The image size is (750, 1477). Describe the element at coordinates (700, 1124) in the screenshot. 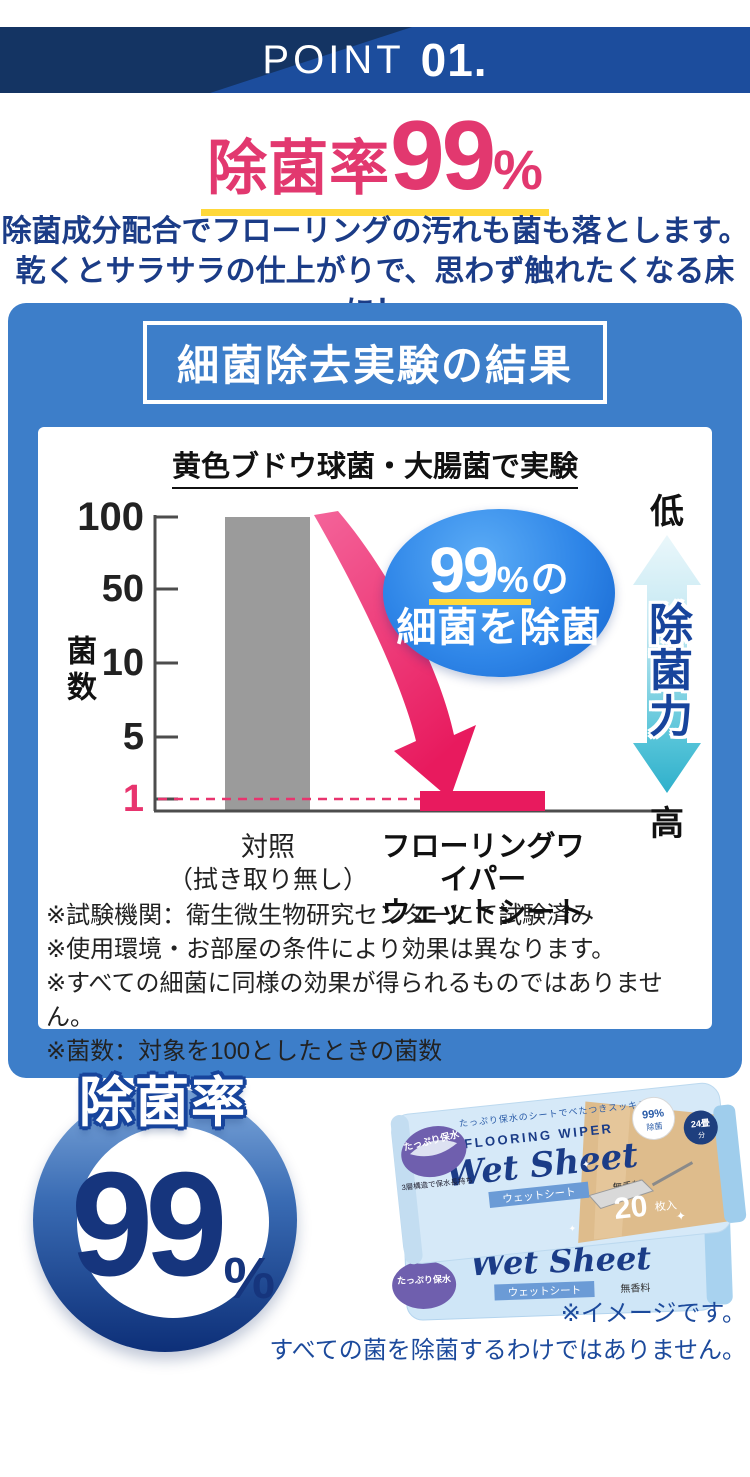

I see `badge-24-text: 24畳` at that location.